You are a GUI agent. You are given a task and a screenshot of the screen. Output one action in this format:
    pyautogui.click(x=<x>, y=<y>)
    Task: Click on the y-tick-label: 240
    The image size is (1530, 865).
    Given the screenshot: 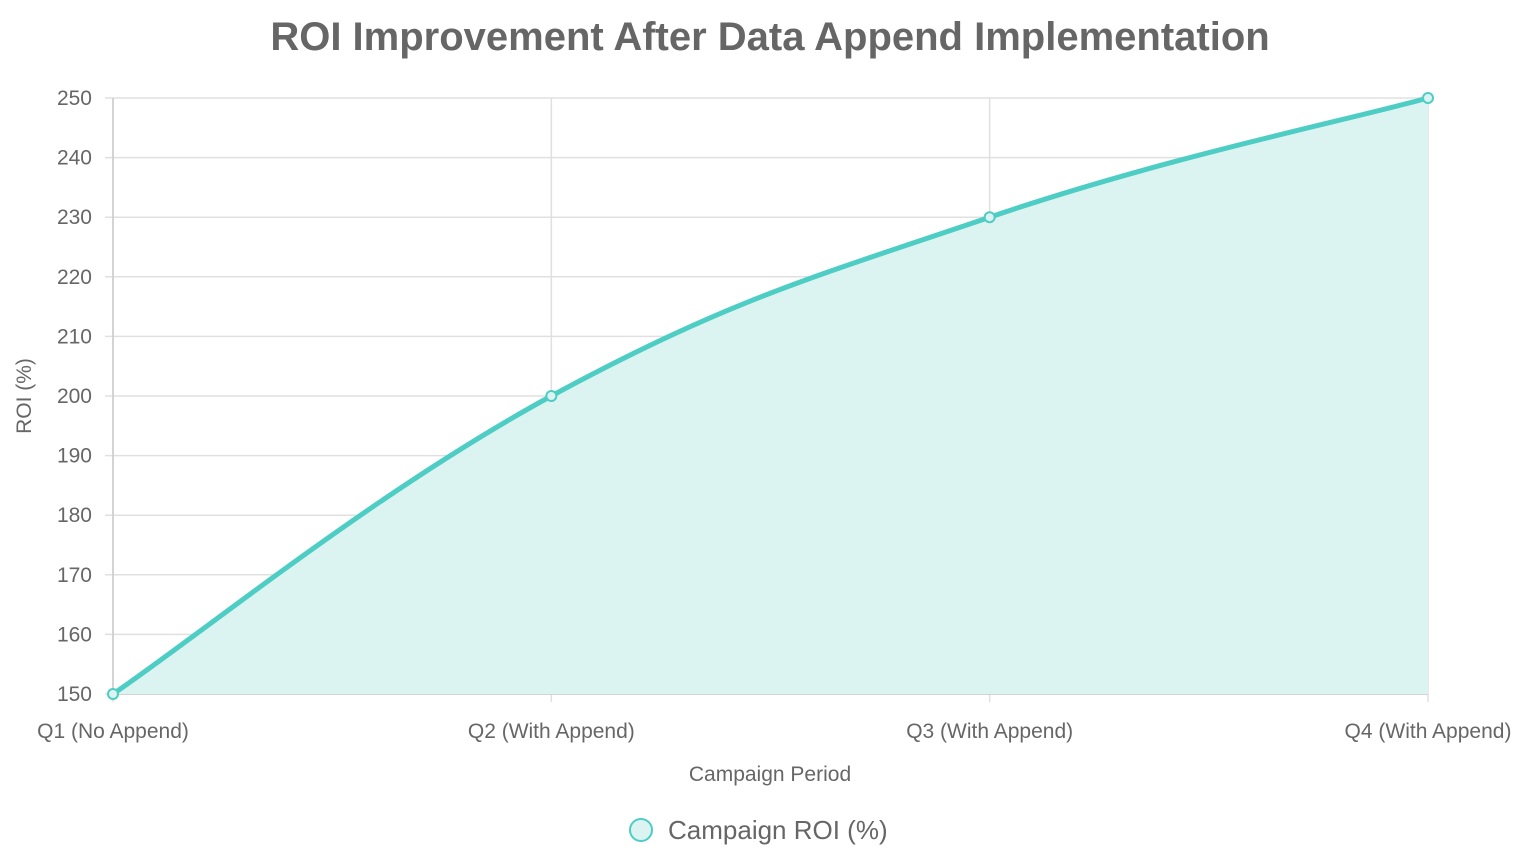 What is the action you would take?
    pyautogui.click(x=74, y=158)
    